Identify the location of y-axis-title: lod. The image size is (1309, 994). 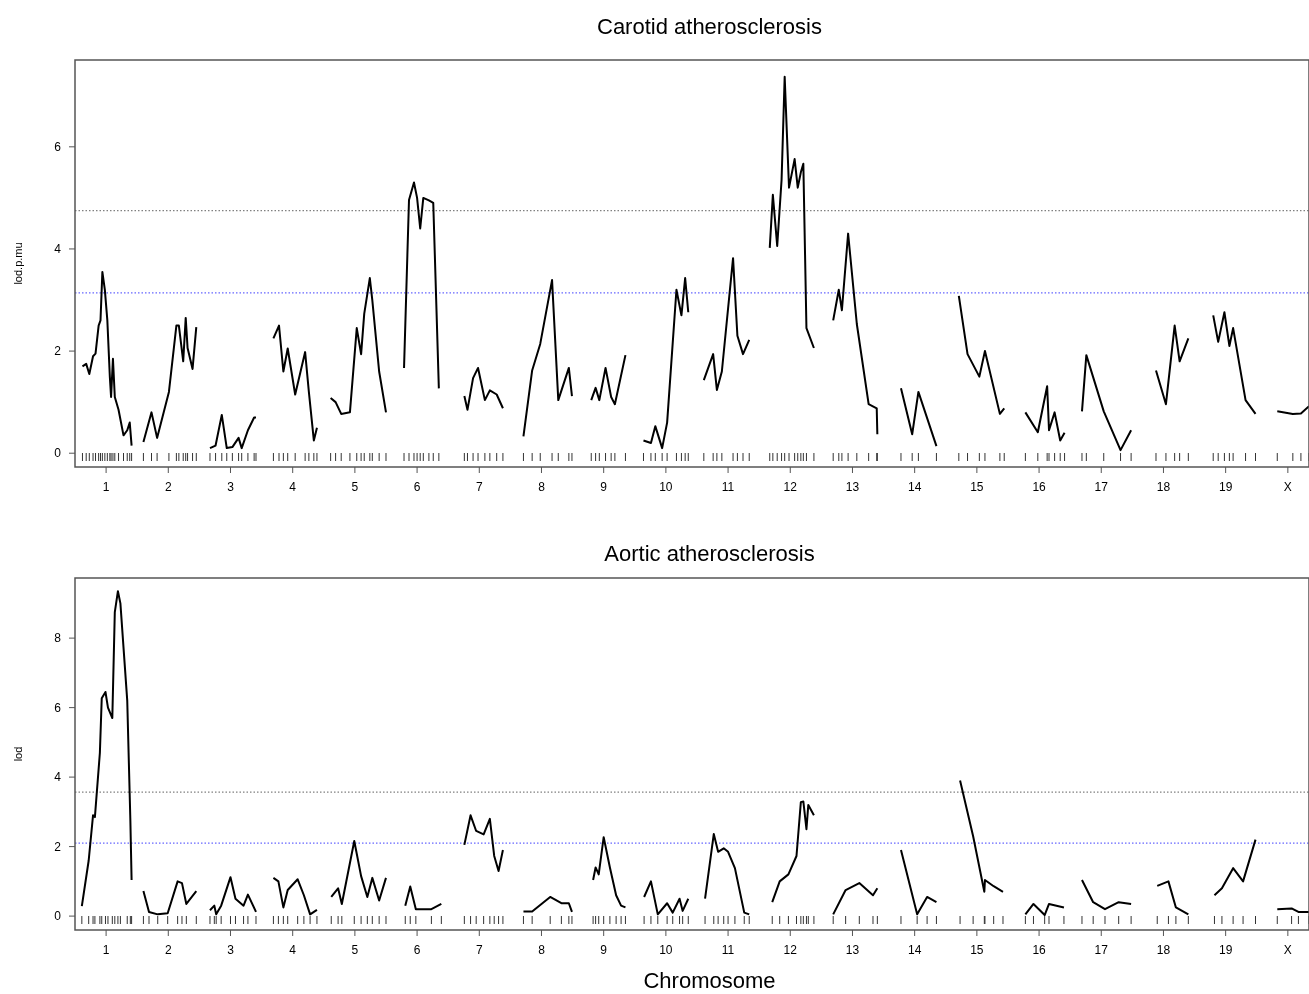
(18, 754).